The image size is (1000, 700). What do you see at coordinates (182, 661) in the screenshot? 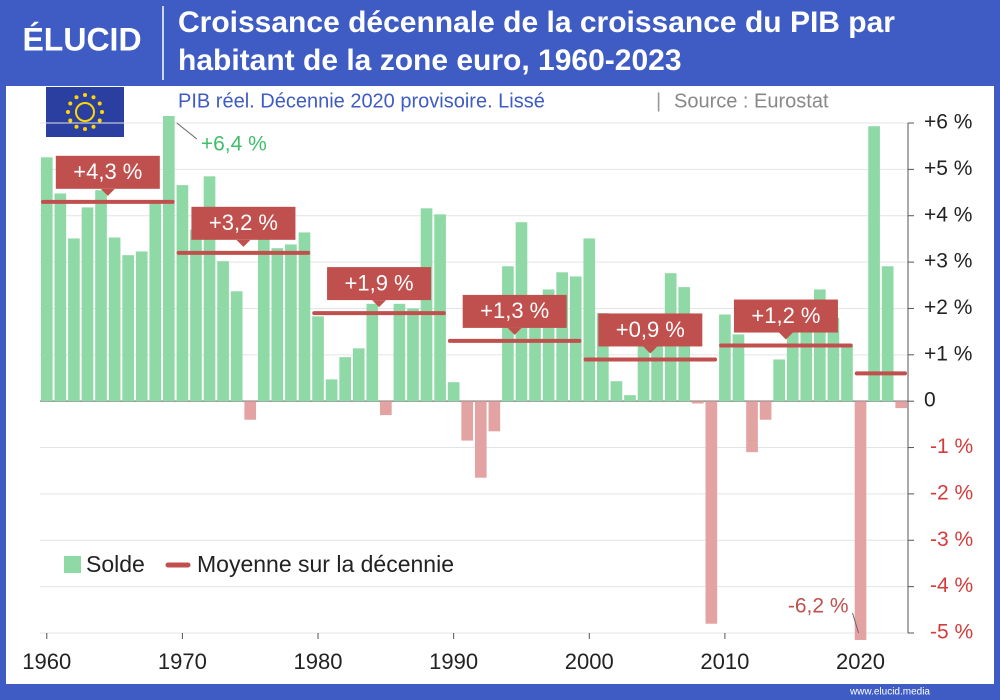
I see `x-tick-label: 1970` at bounding box center [182, 661].